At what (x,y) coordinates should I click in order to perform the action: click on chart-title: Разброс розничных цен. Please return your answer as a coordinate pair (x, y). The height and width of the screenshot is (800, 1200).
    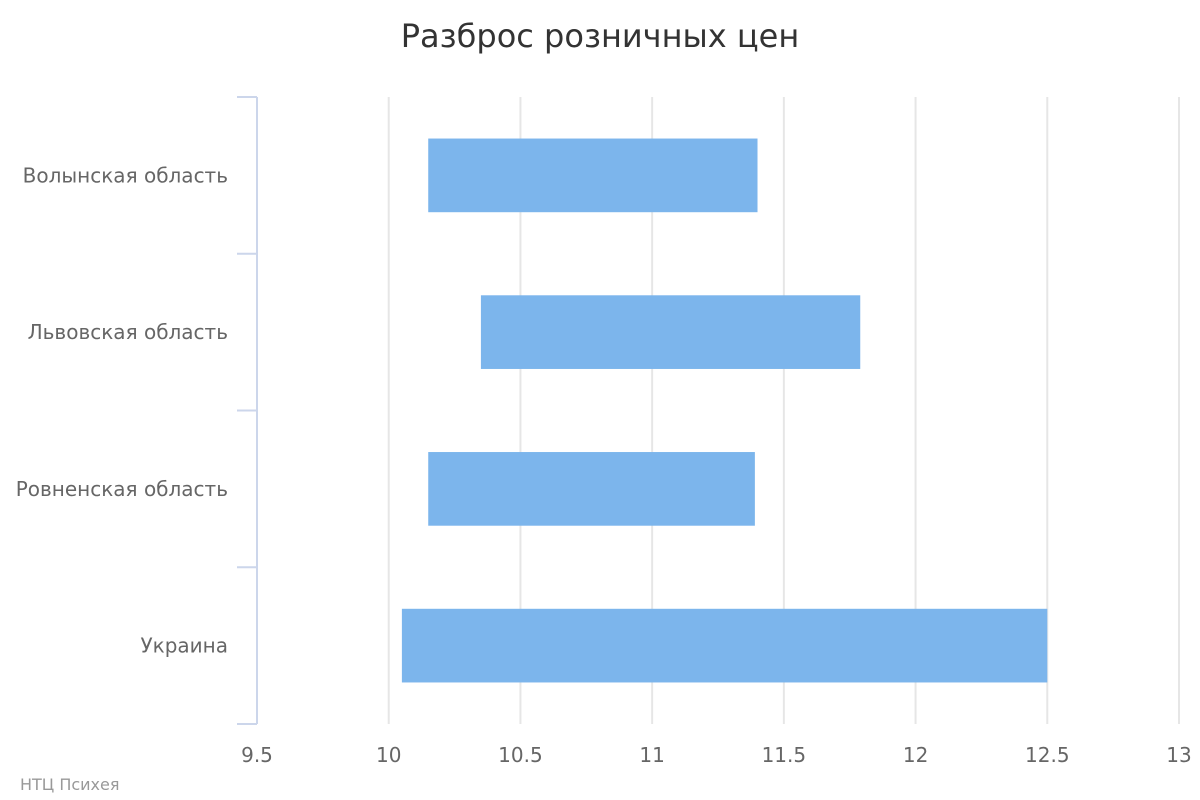
    Looking at the image, I should click on (600, 36).